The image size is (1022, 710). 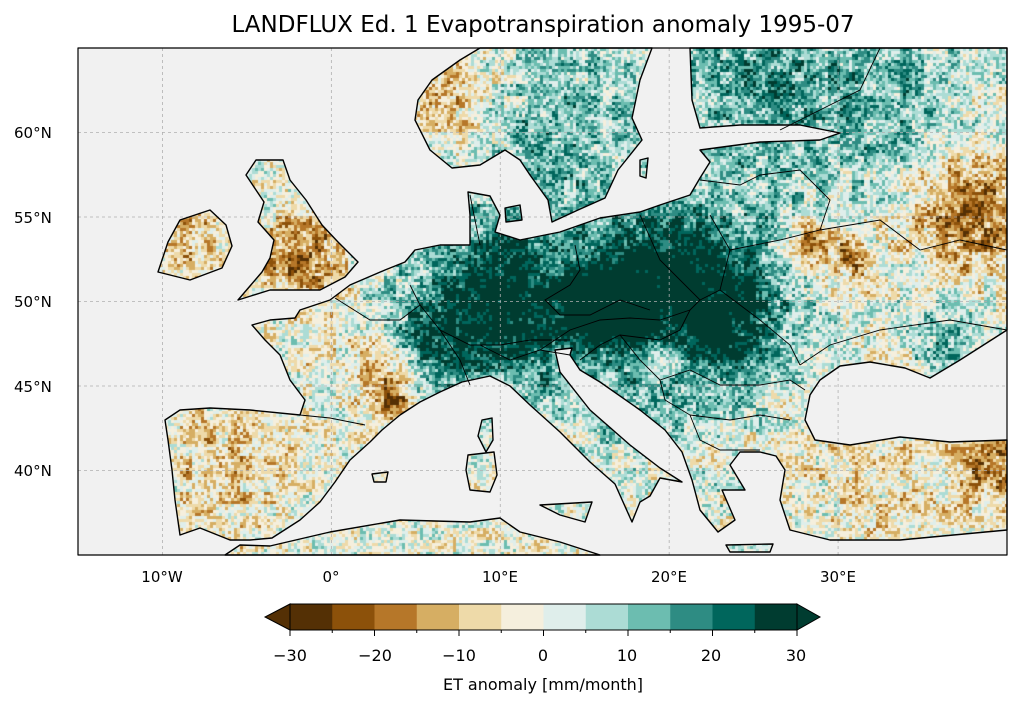 What do you see at coordinates (838, 577) in the screenshot?
I see `x-tick-label: 30°E` at bounding box center [838, 577].